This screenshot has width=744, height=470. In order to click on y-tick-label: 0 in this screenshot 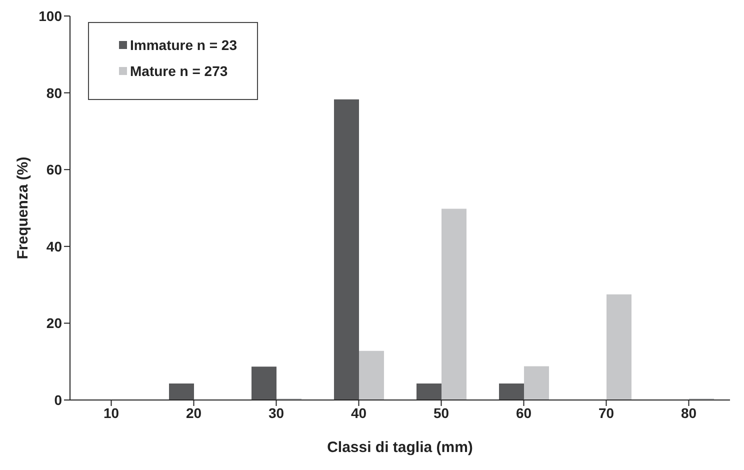, I will do `click(58, 400)`.